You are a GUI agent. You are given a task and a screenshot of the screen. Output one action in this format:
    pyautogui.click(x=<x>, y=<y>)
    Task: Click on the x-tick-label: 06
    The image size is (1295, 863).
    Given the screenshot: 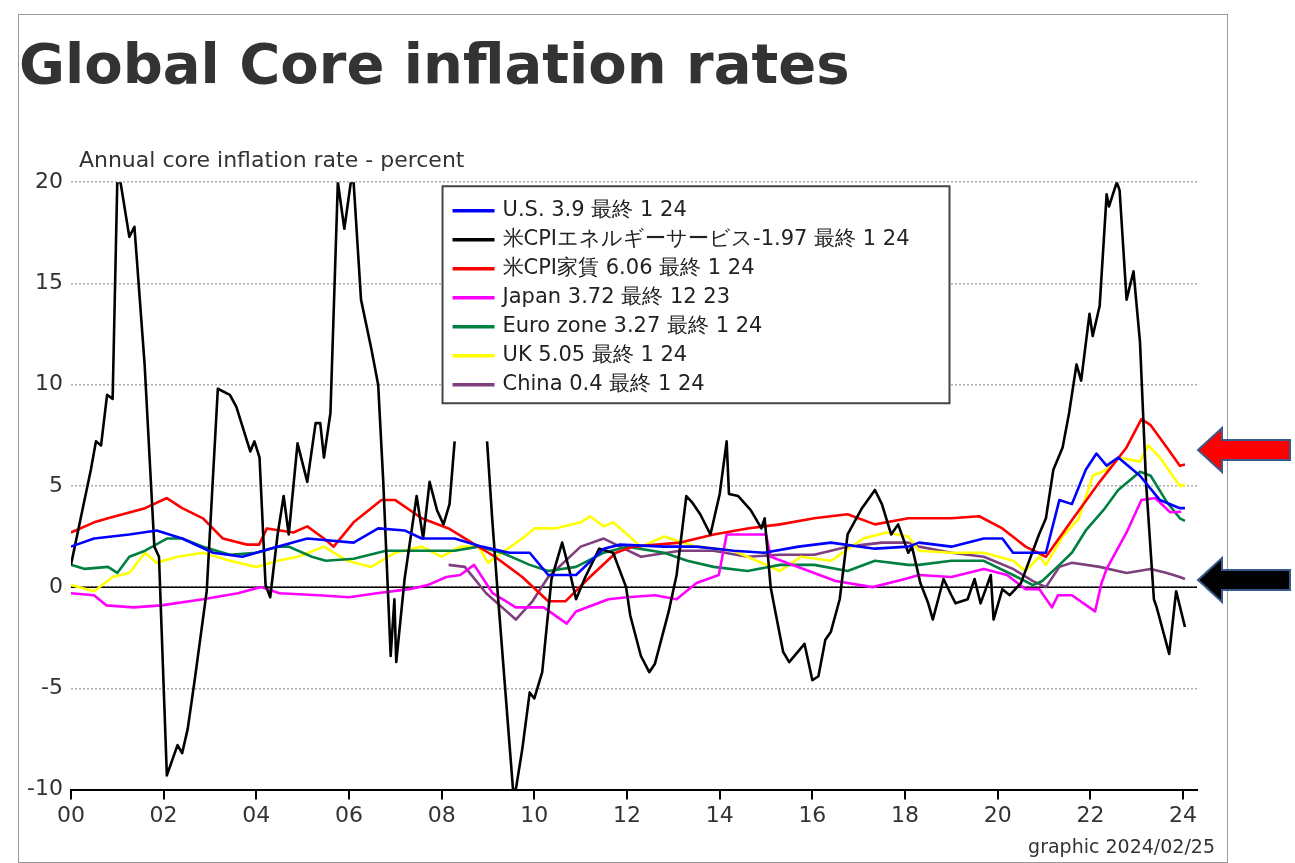 What is the action you would take?
    pyautogui.click(x=348, y=814)
    